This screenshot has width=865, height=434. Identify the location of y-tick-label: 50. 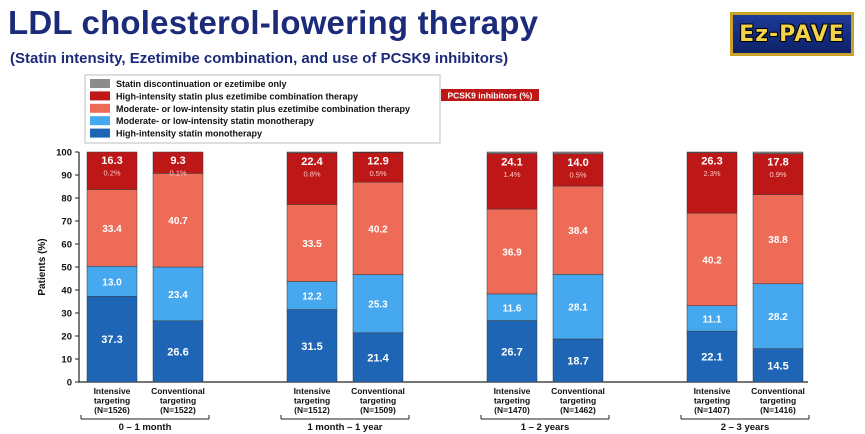
(66, 268).